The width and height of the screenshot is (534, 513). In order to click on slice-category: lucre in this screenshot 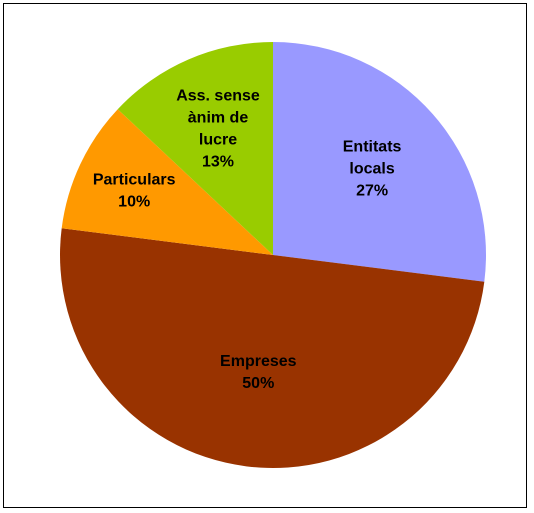, I will do `click(218, 140)`.